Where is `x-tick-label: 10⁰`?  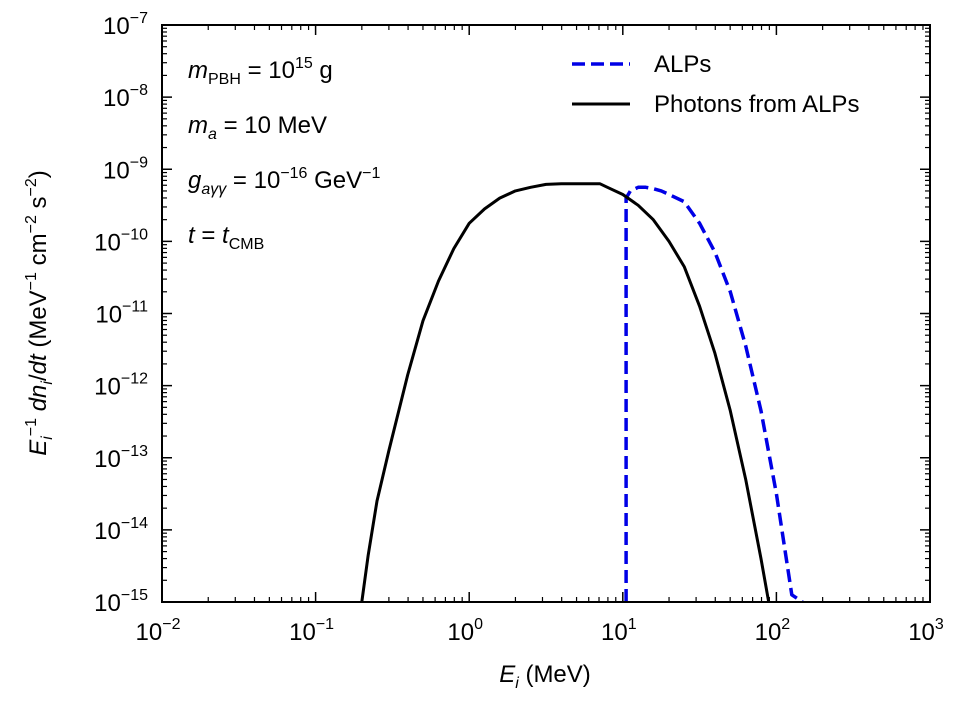
x-tick-label: 10⁰ is located at coordinates (465, 631).